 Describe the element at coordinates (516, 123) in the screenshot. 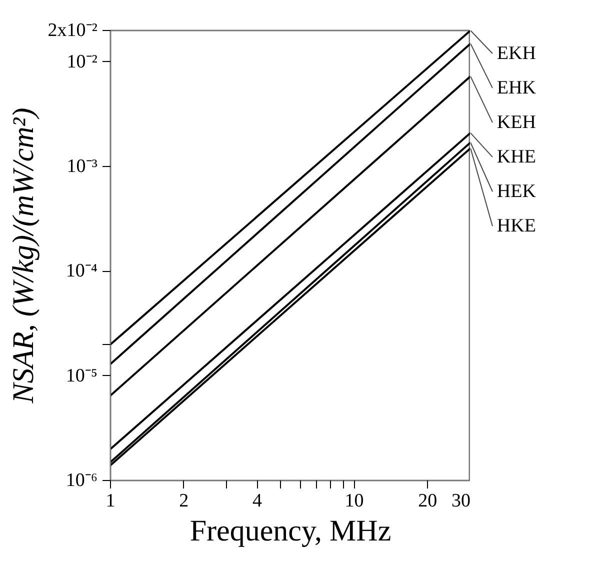

I see `text: KEH` at that location.